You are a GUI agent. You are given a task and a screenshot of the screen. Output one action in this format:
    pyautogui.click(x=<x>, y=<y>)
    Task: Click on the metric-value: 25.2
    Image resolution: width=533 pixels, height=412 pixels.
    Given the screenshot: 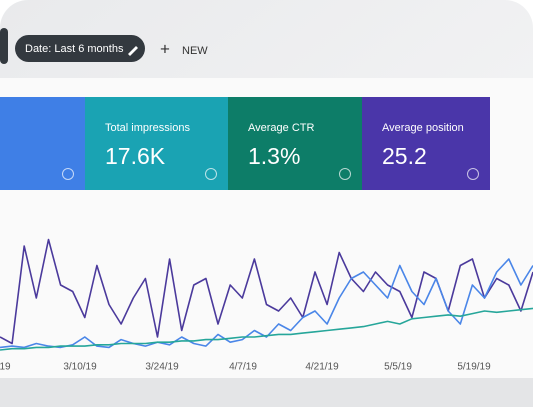 What is the action you would take?
    pyautogui.click(x=404, y=156)
    